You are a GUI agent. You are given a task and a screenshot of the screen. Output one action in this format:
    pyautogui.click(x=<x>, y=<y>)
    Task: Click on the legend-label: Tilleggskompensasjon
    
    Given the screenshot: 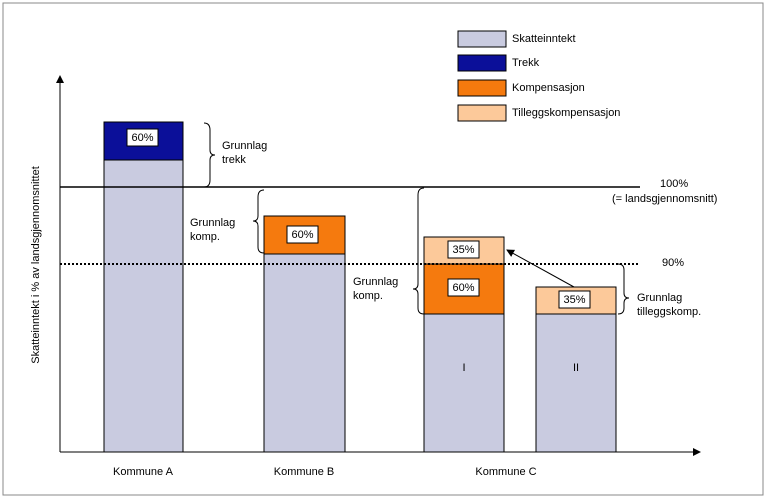 What is the action you would take?
    pyautogui.click(x=566, y=113)
    